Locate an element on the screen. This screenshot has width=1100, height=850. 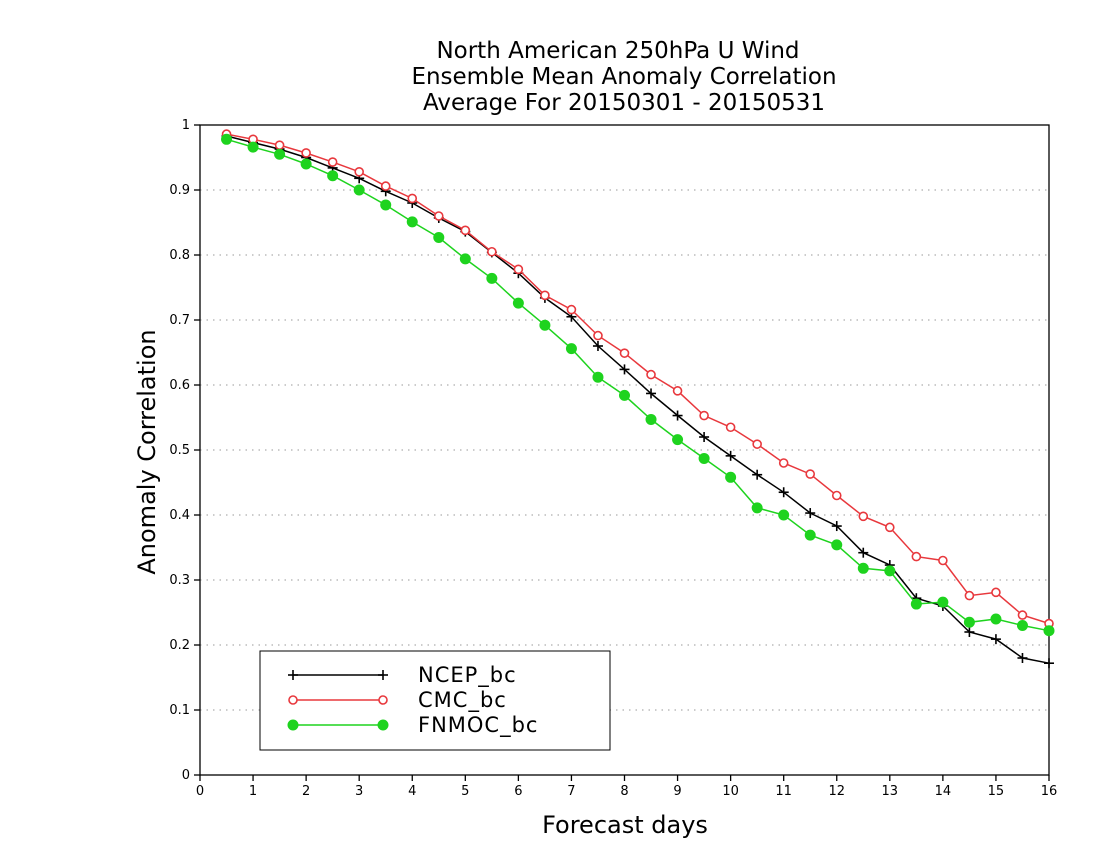
x-tick-label: 10 is located at coordinates (730, 791).